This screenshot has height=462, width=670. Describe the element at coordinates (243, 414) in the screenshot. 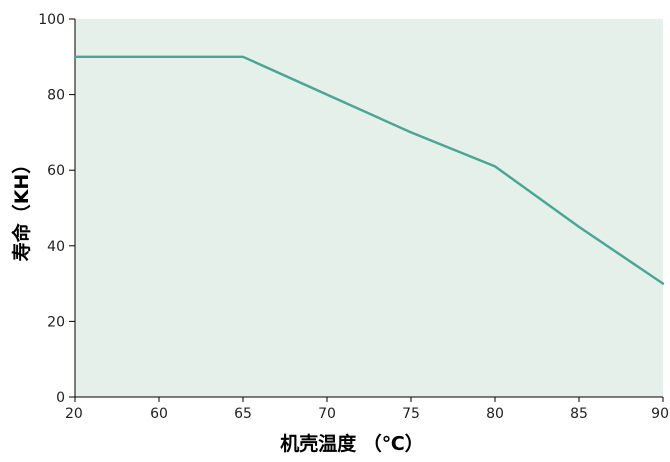

I see `x-tick-label: 65` at that location.